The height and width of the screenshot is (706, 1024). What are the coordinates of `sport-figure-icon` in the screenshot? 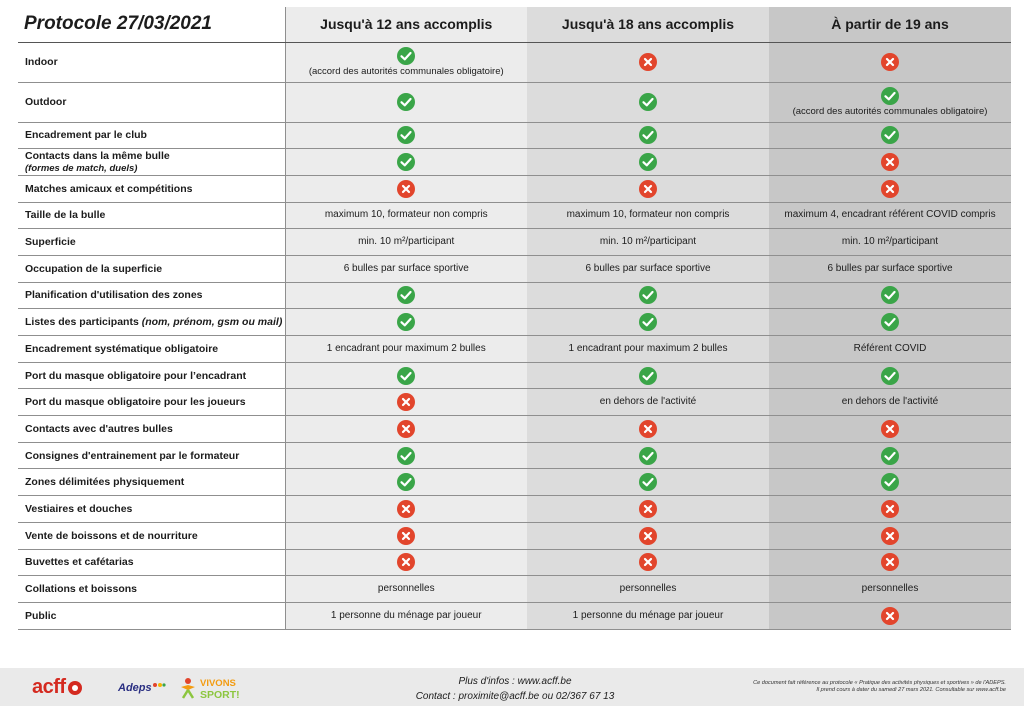 It's located at (188, 688).